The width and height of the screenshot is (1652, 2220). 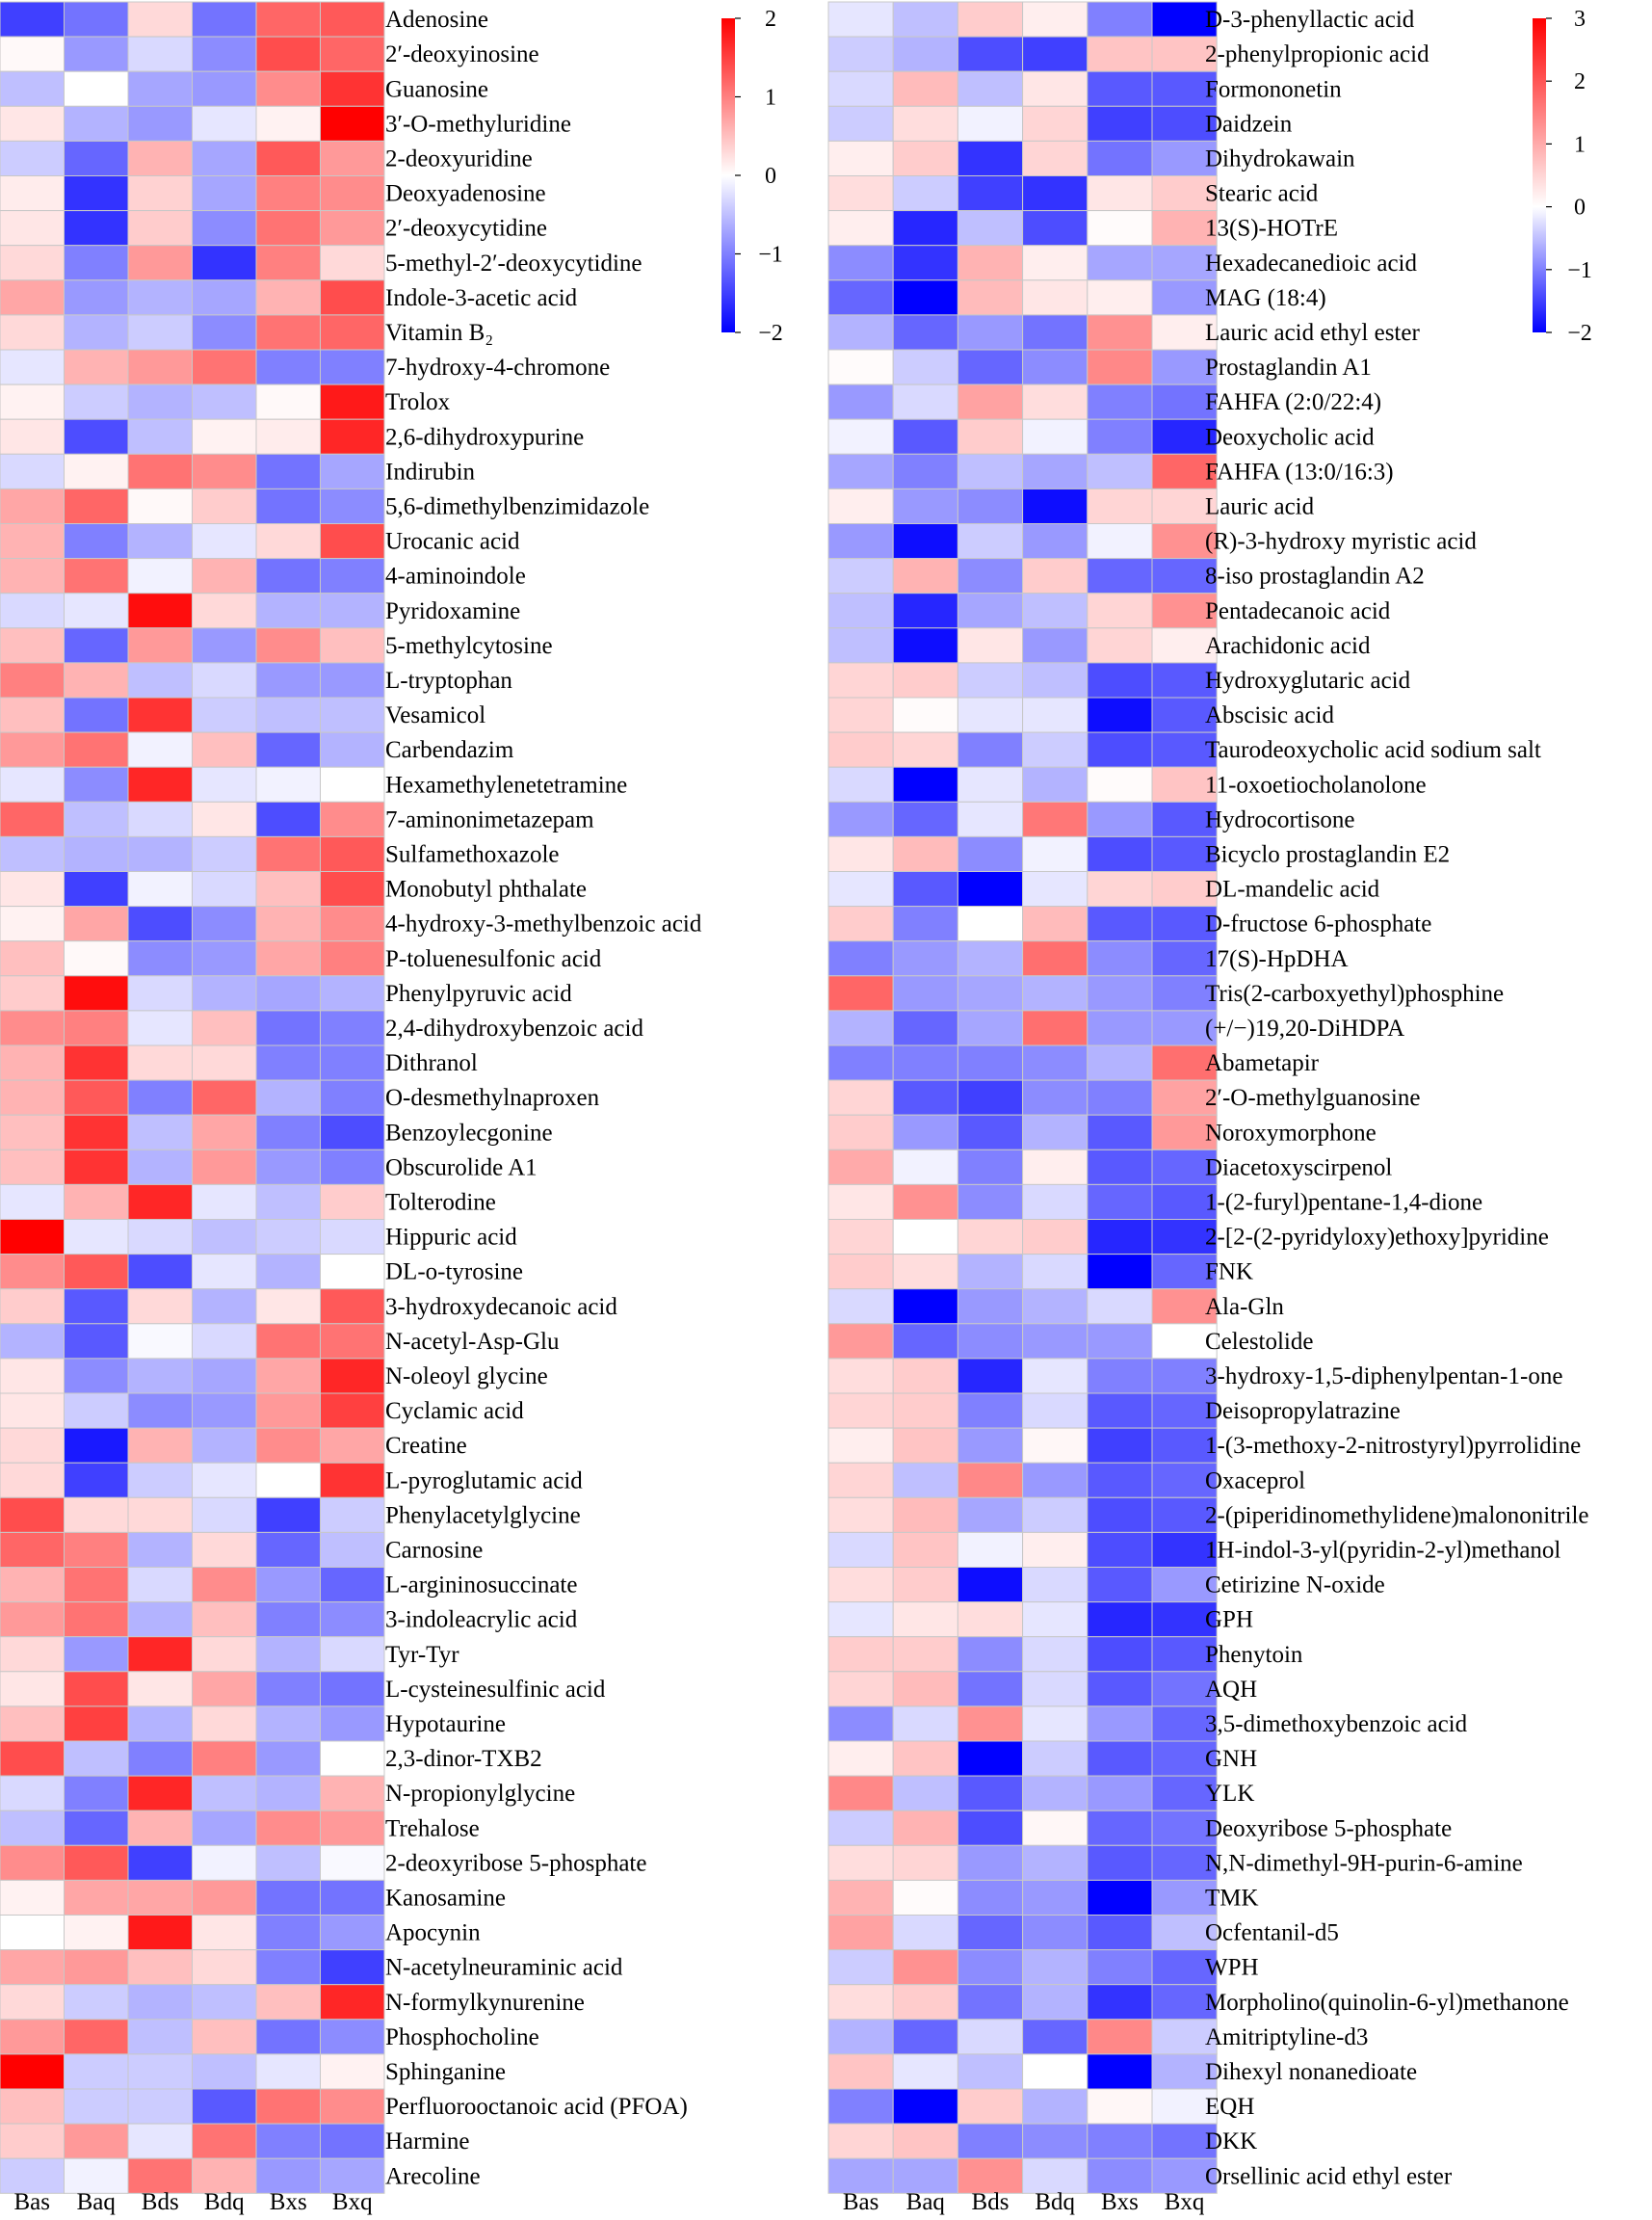 What do you see at coordinates (497, 368) in the screenshot?
I see `row-label: 7-hydroxy-4-chromone` at bounding box center [497, 368].